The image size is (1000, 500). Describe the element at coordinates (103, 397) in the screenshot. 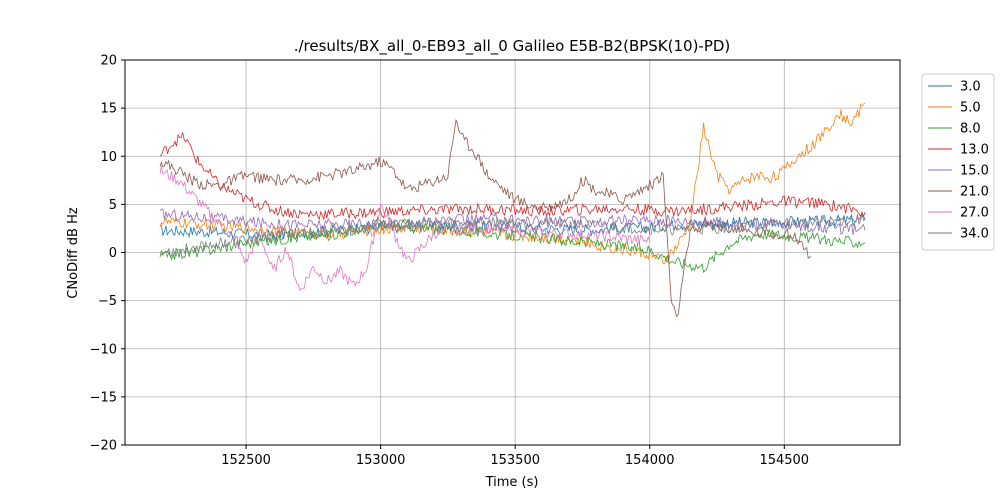

I see `y-tick-label: −15` at that location.